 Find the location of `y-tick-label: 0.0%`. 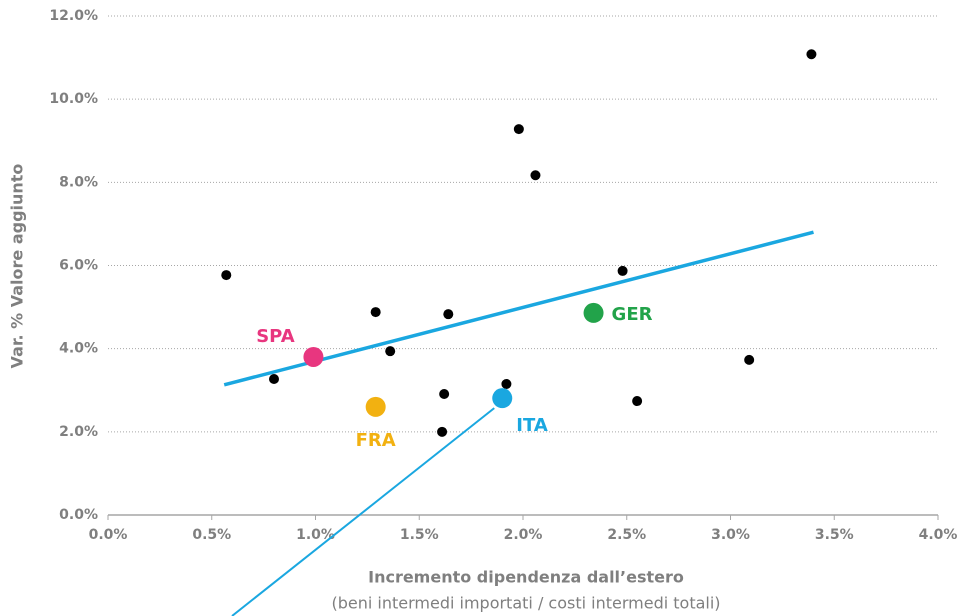

y-tick-label: 0.0% is located at coordinates (78, 515).